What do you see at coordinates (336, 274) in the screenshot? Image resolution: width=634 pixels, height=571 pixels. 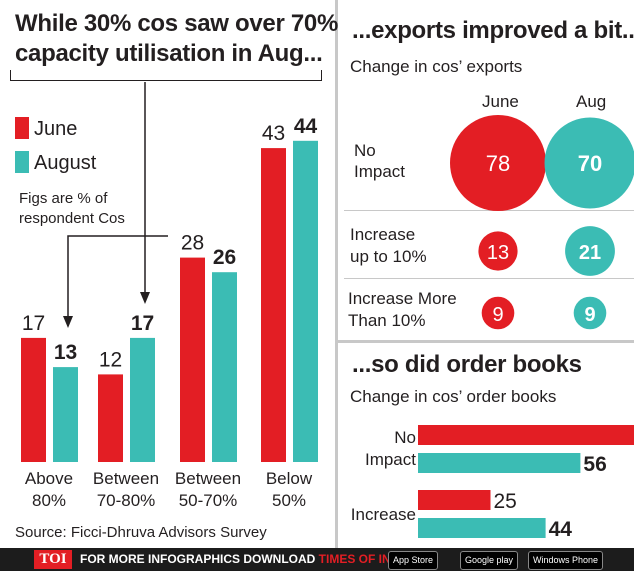 I see `panel-divider-vertical` at bounding box center [336, 274].